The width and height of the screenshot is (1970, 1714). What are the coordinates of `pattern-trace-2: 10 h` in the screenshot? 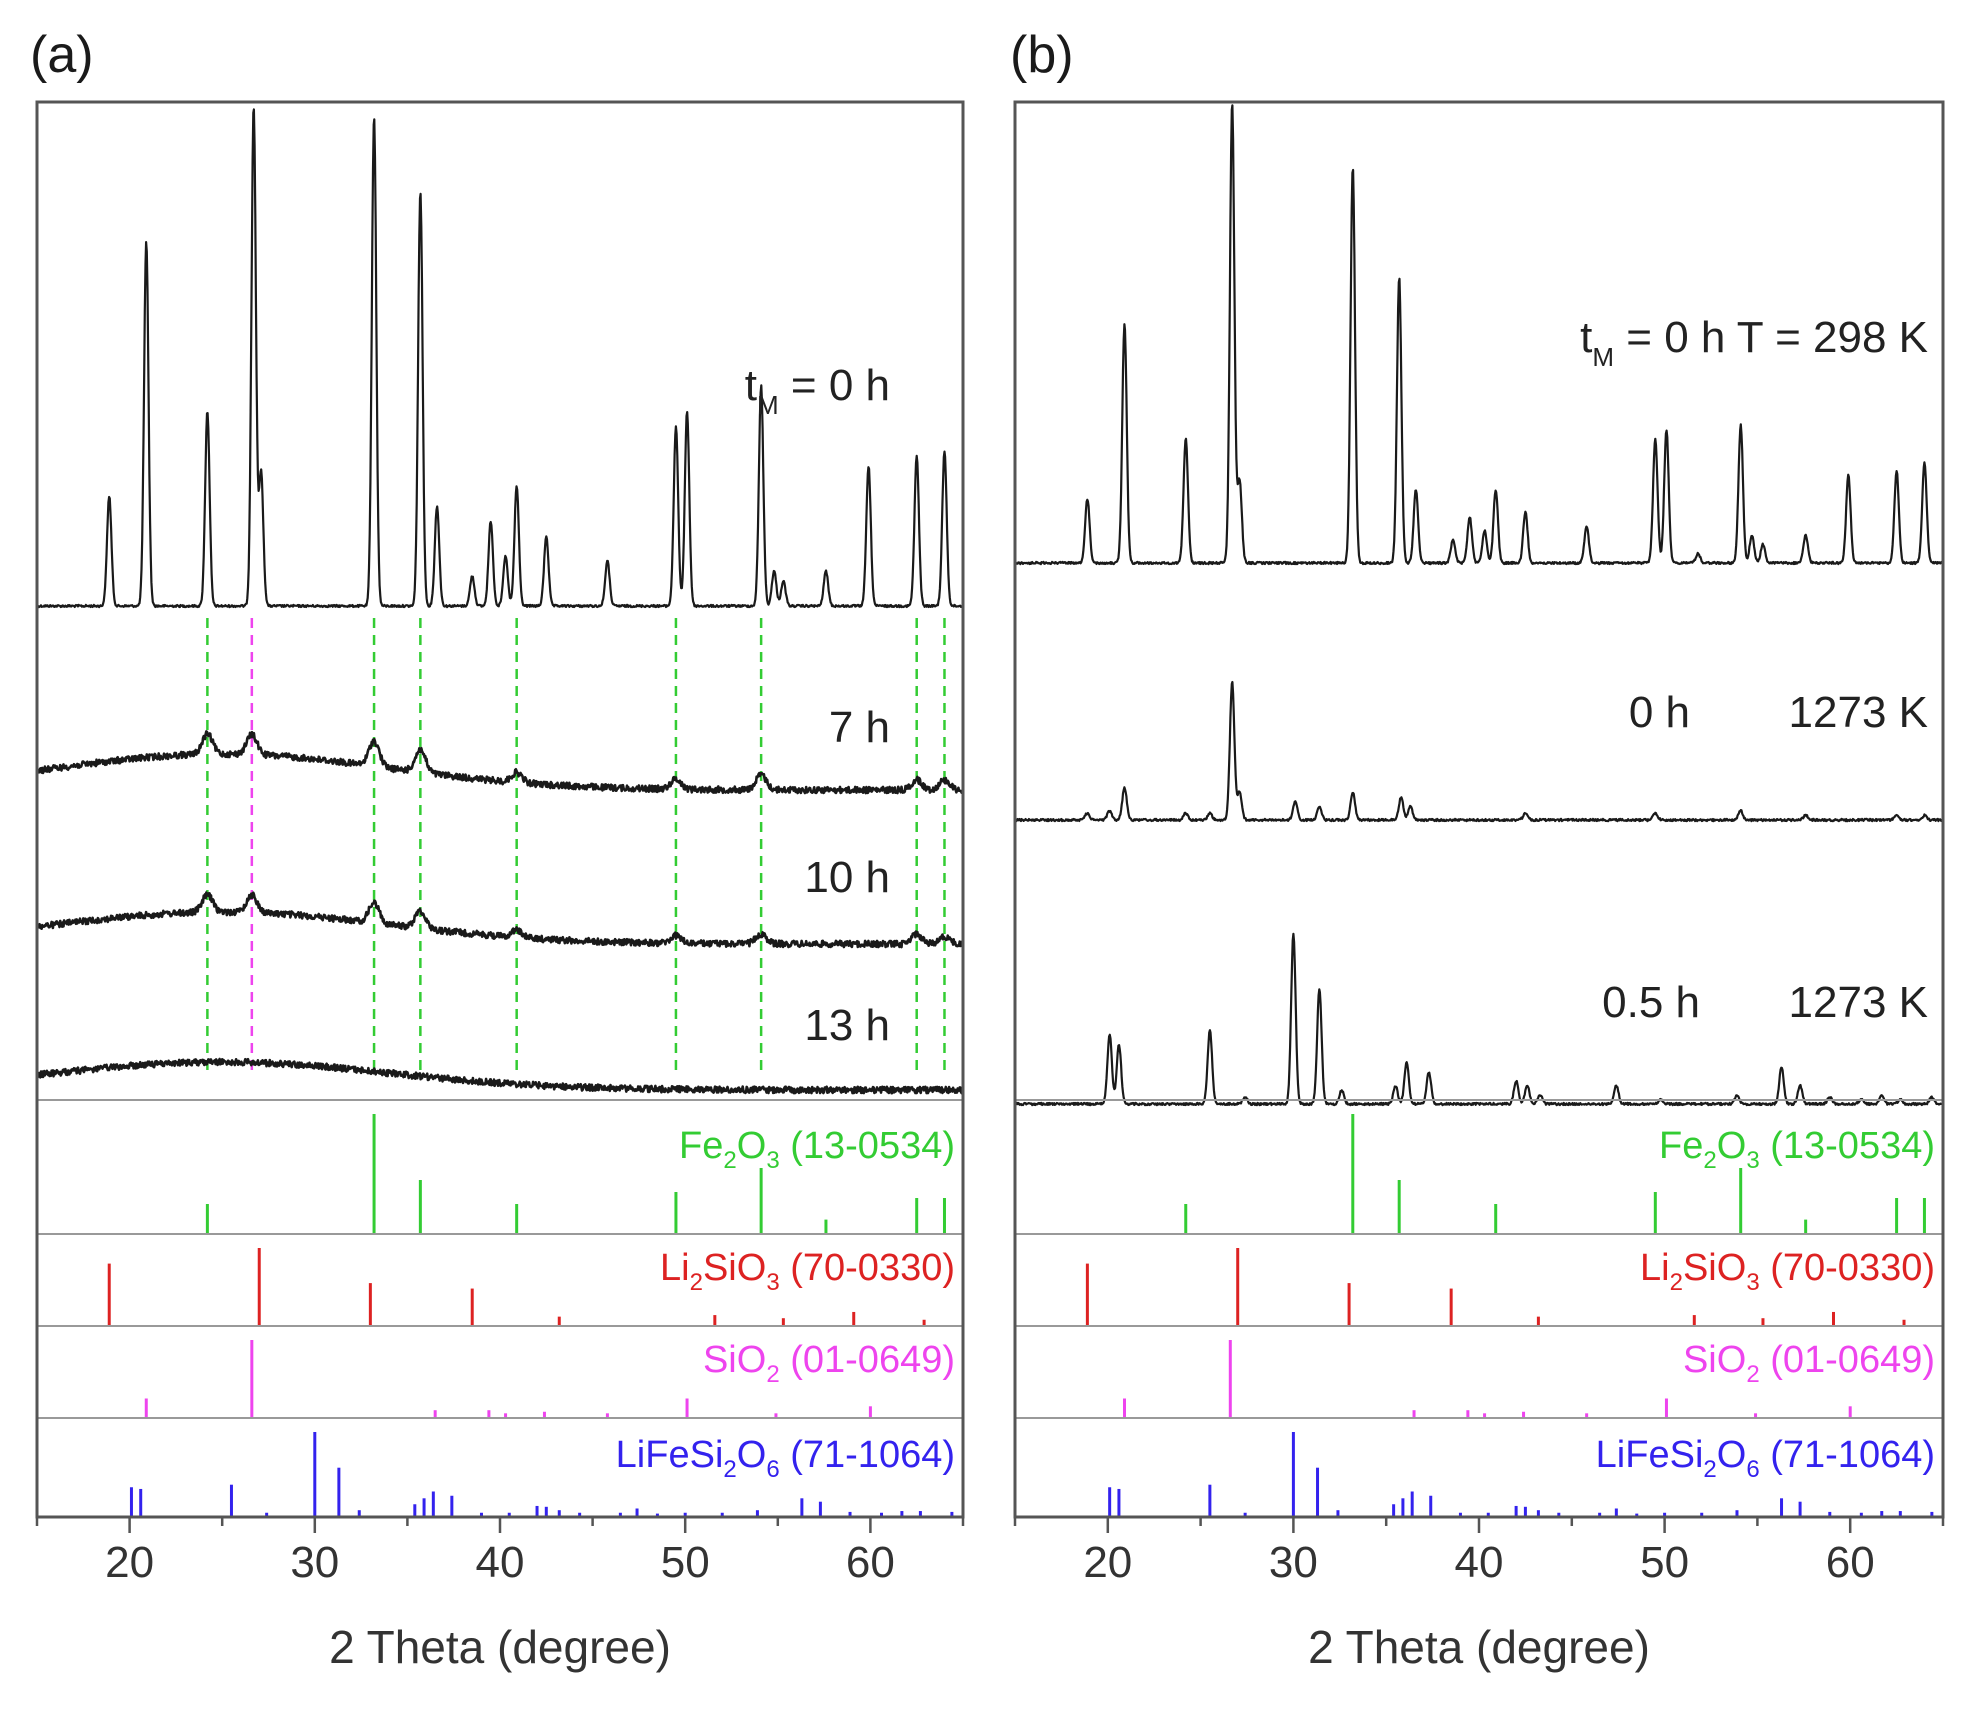 It's located at (500, 901).